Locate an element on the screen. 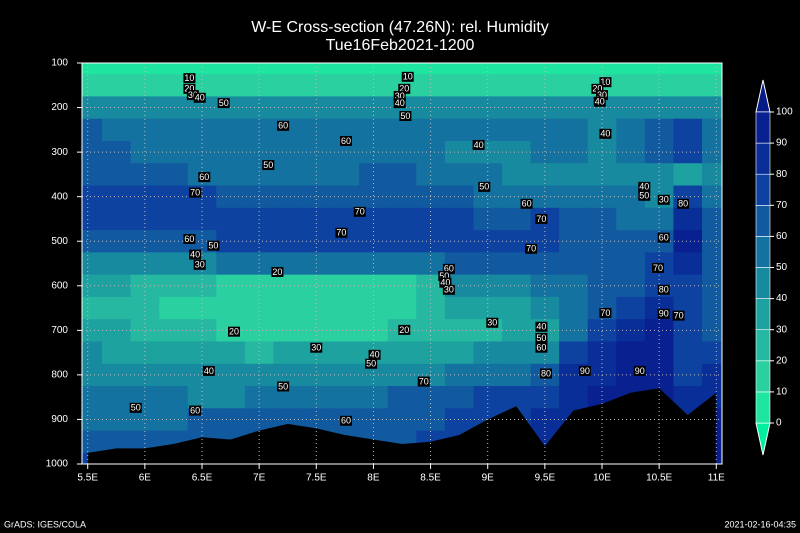 The image size is (800, 533). x-tick-label: 7E is located at coordinates (259, 478).